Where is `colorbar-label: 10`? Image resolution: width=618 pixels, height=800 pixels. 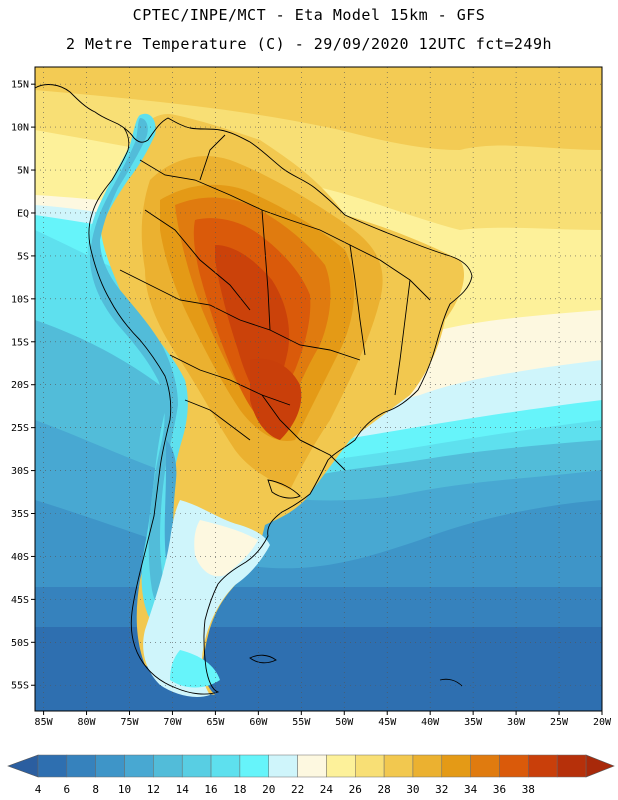
colorbar-label: 10 is located at coordinates (124, 789).